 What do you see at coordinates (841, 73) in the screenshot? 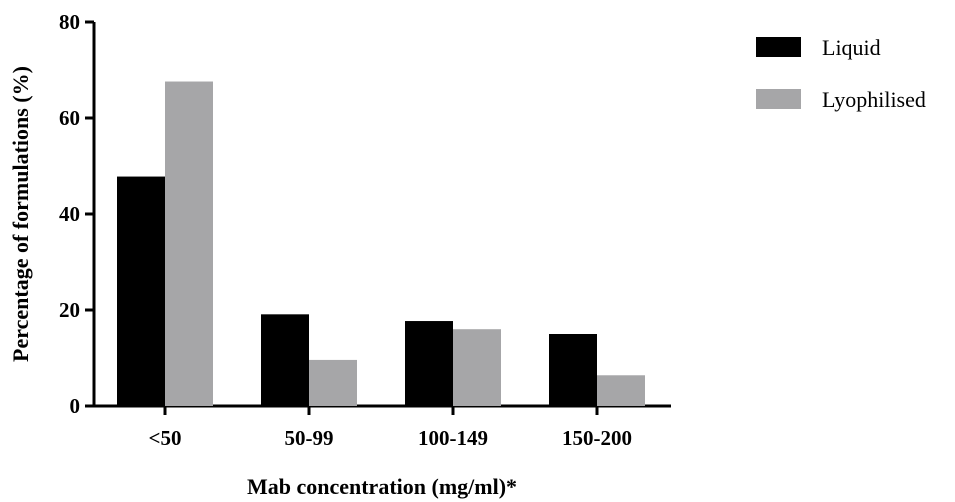
I see `legend: Liquid Lyophilised` at bounding box center [841, 73].